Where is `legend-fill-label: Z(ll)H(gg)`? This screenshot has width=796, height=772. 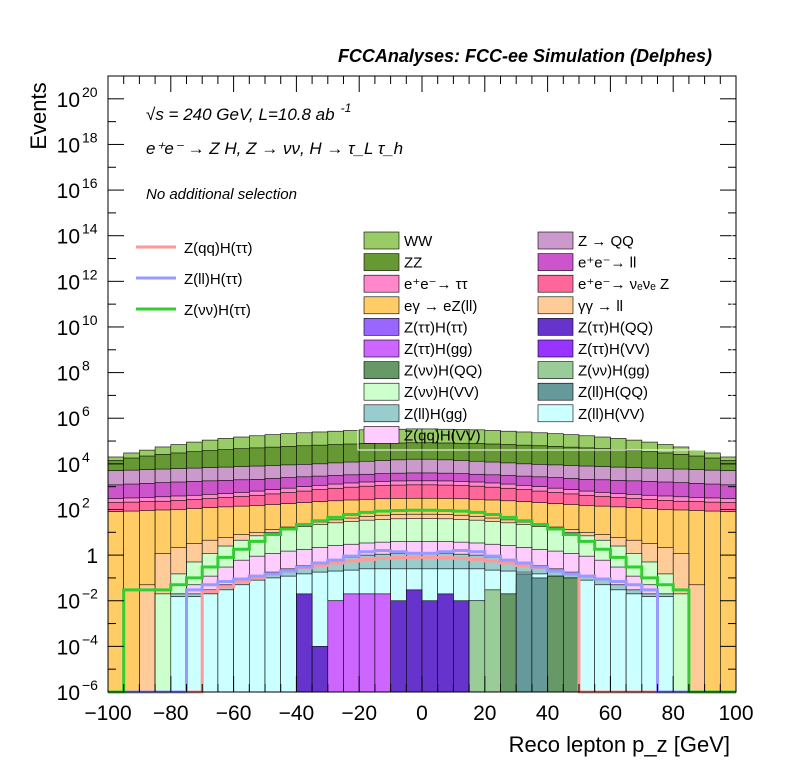
legend-fill-label: Z(ll)H(gg) is located at coordinates (435, 414).